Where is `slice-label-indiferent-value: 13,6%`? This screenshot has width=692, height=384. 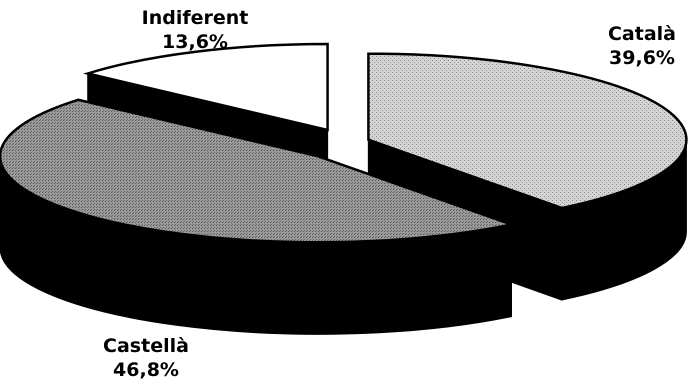
slice-label-indiferent-value: 13,6% is located at coordinates (195, 42).